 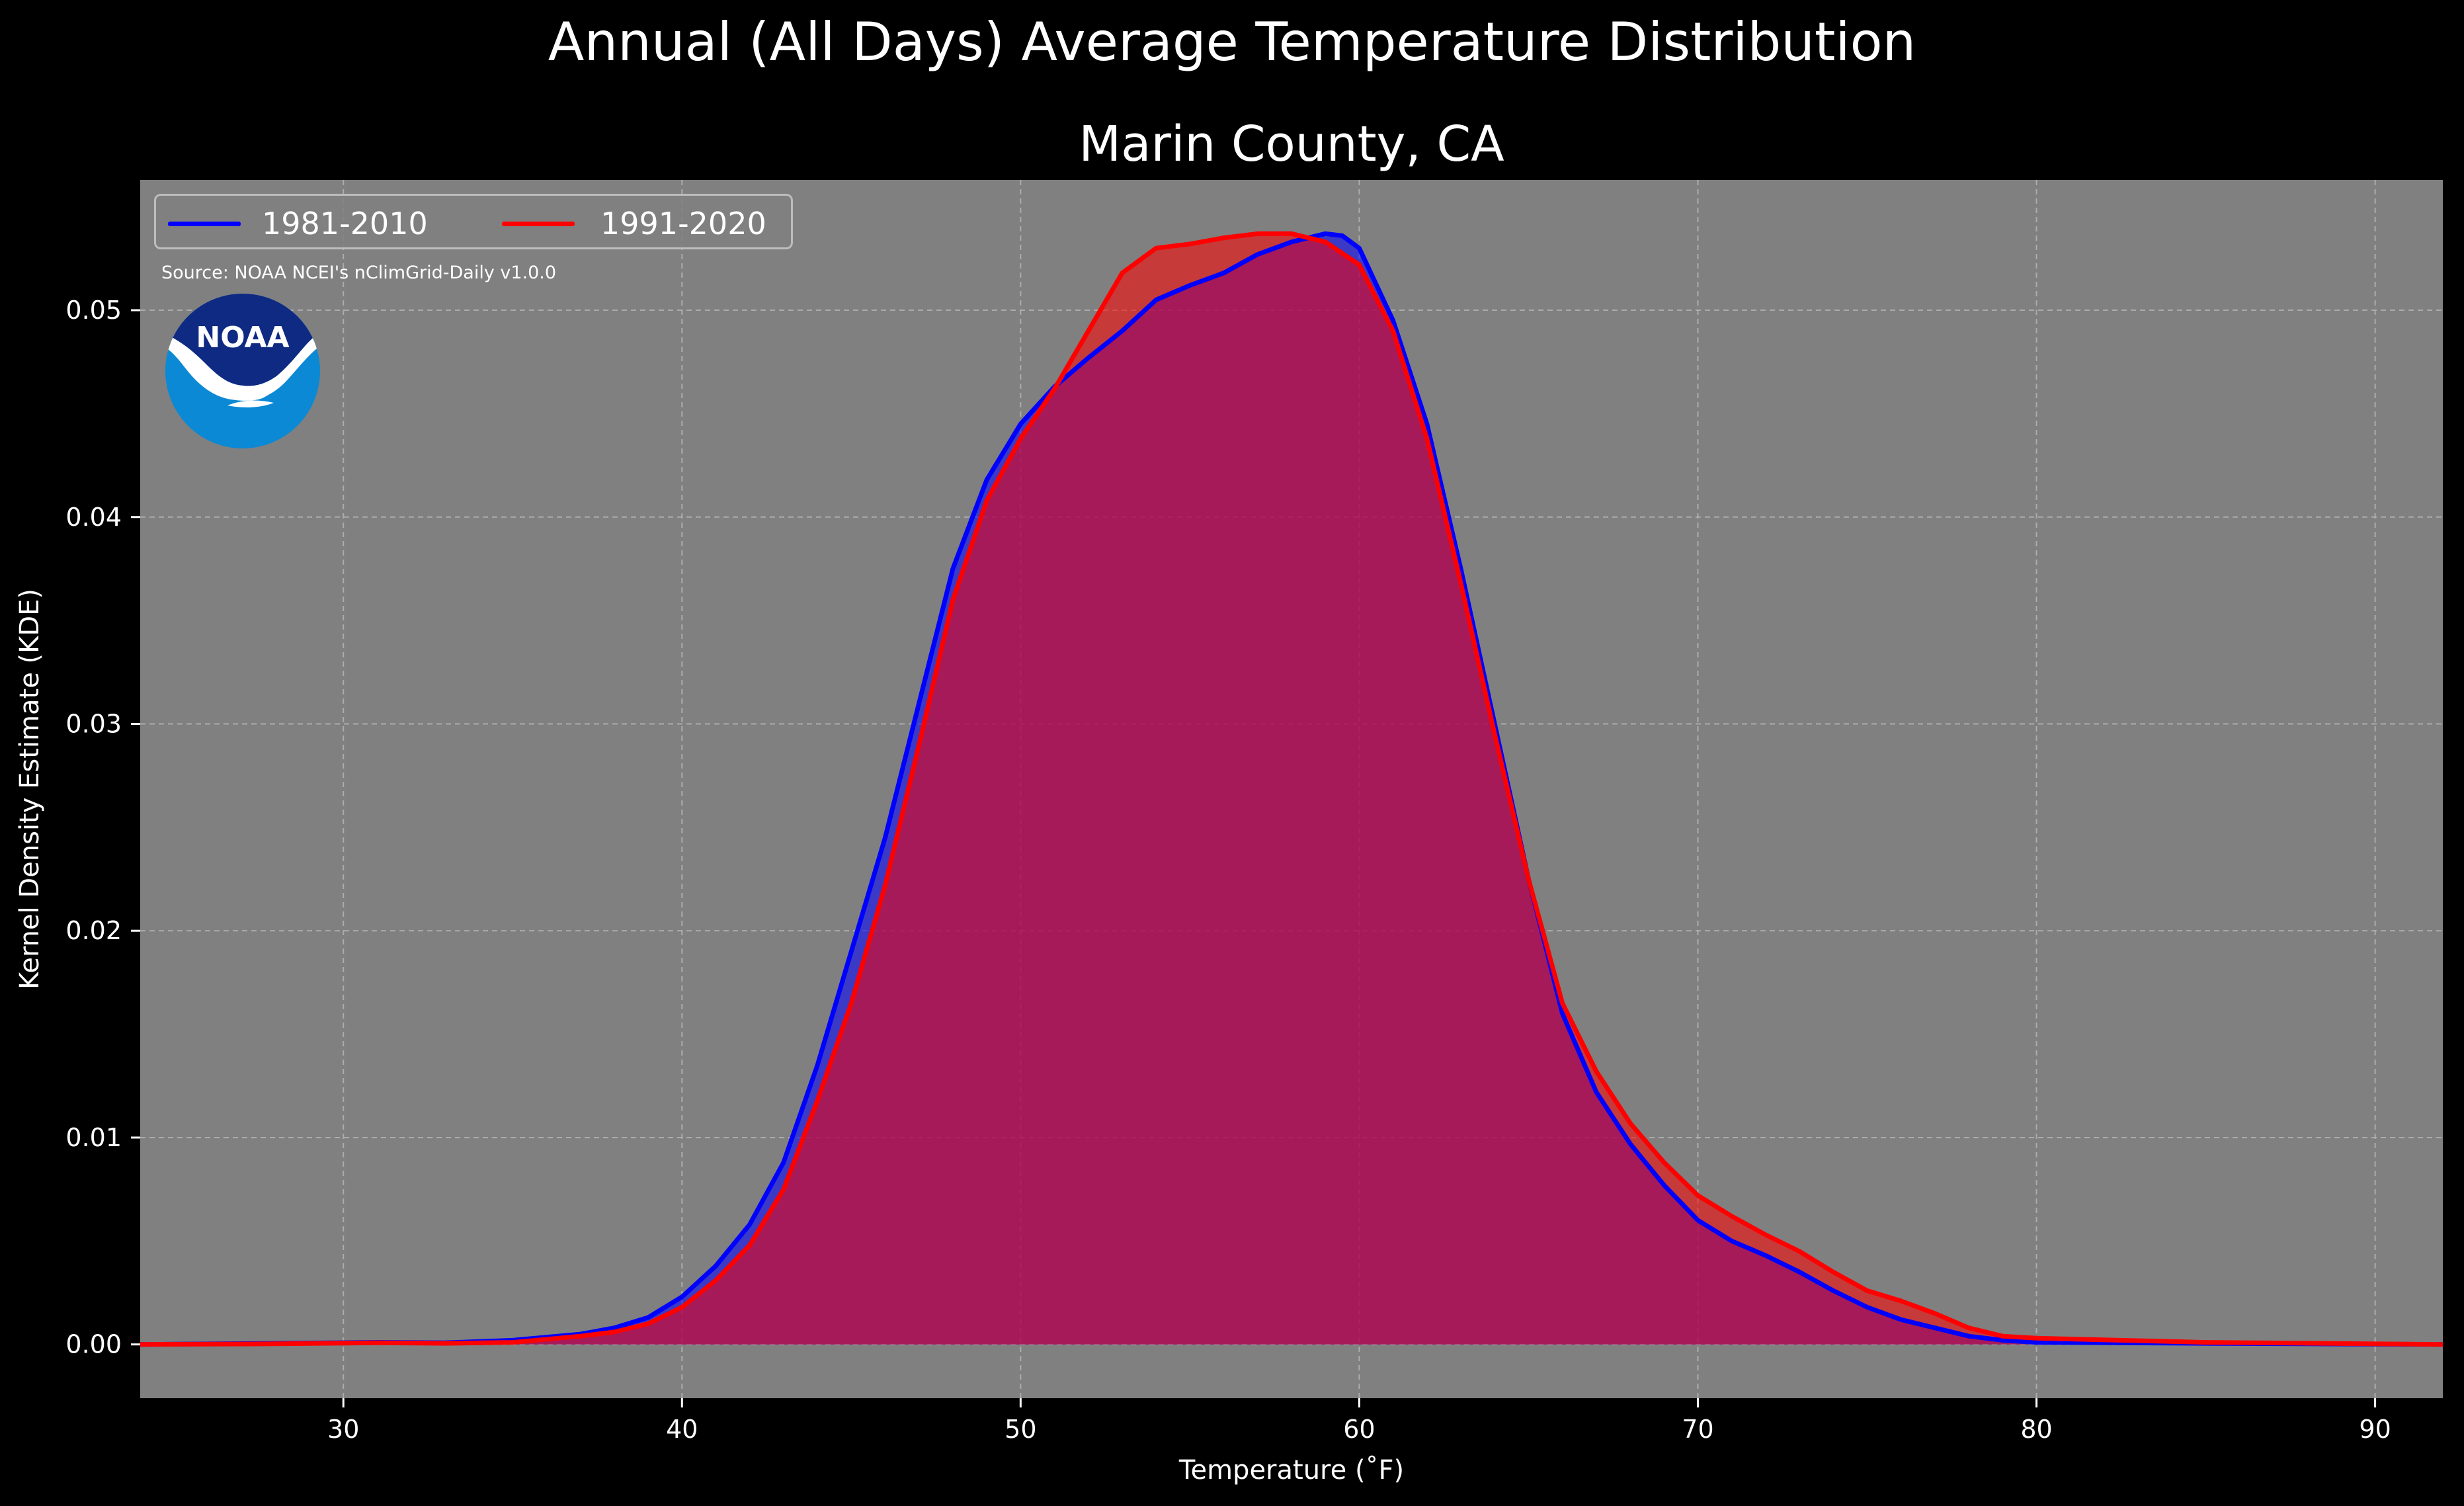 What do you see at coordinates (94, 930) in the screenshot?
I see `y-tick-label: 0.02` at bounding box center [94, 930].